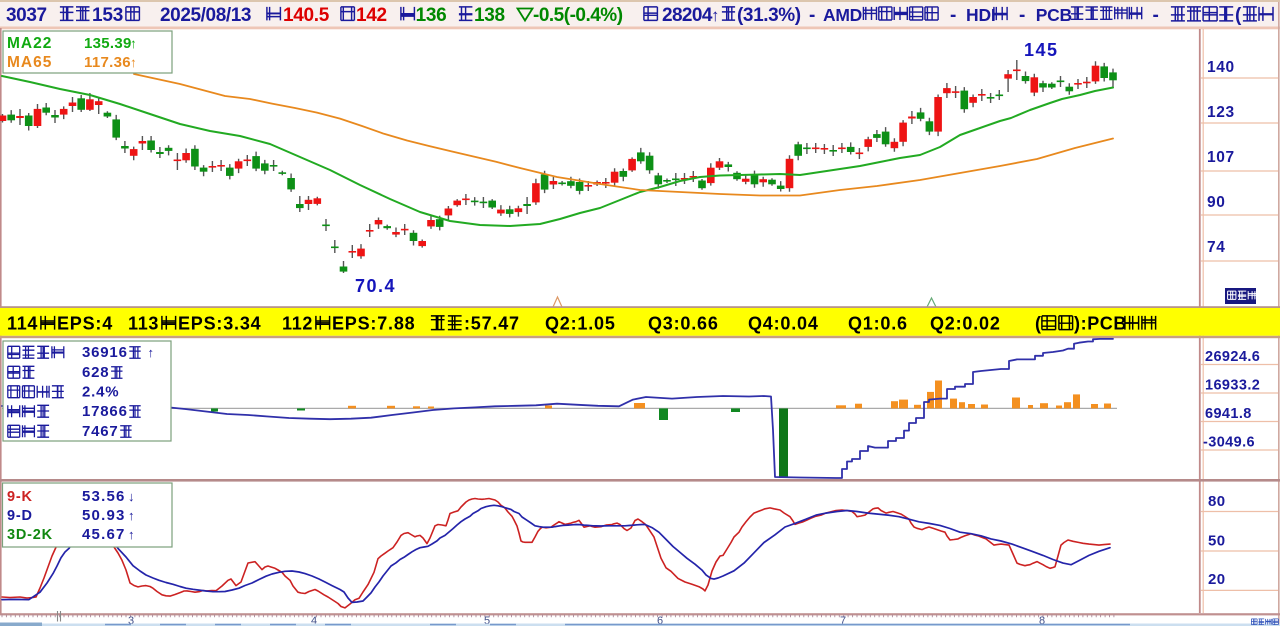 This screenshot has height=626, width=1280. I want to click on svg-text: EPS:4, so click(85, 324).